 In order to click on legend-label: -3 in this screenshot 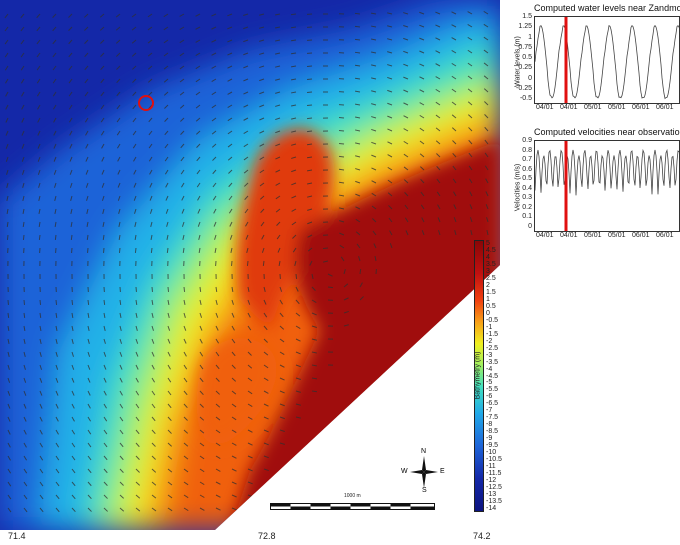, I will do `click(489, 355)`.